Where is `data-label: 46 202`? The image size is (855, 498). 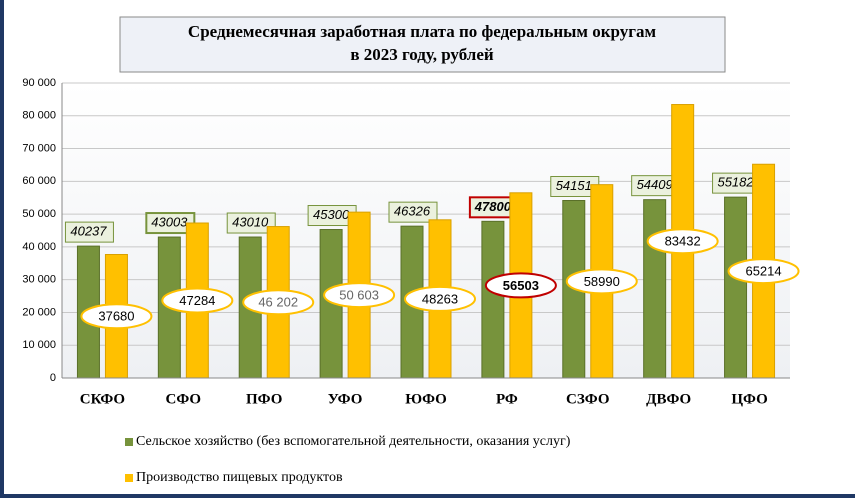
data-label: 46 202 is located at coordinates (278, 302).